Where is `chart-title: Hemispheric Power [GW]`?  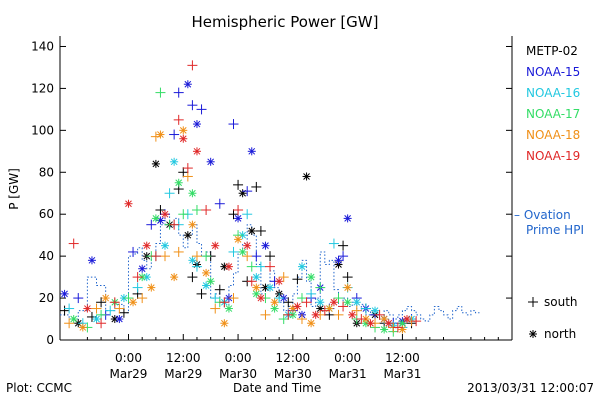
chart-title: Hemispheric Power [GW] is located at coordinates (285, 22).